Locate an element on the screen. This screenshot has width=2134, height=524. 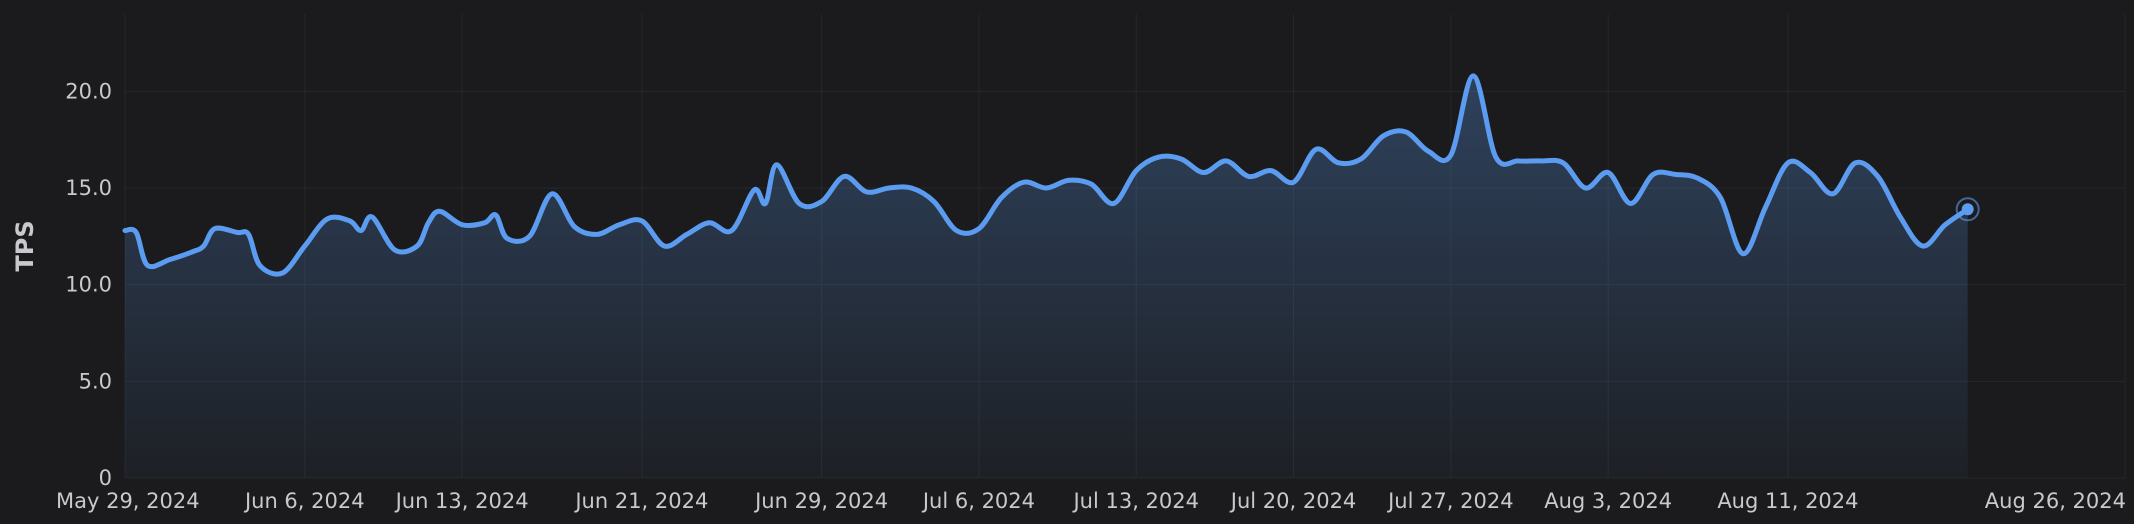
x-tick-label: Jun 21, 2024 is located at coordinates (640, 501).